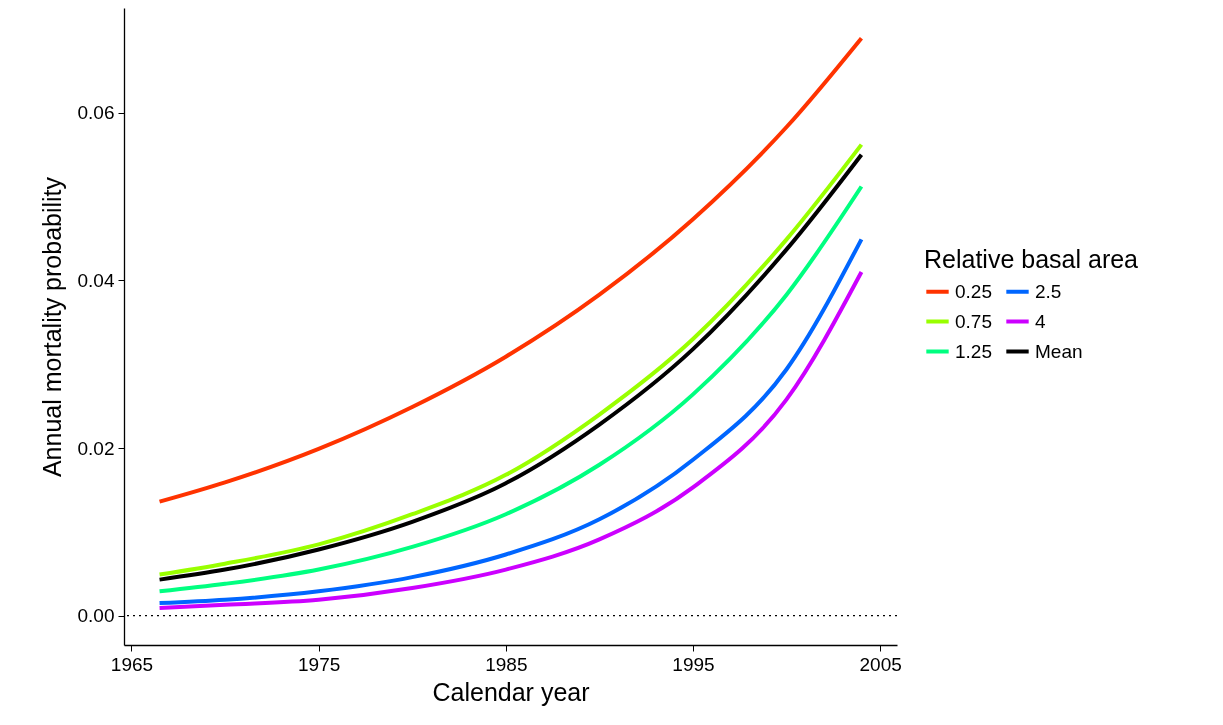 This screenshot has width=1223, height=725. Describe the element at coordinates (693, 664) in the screenshot. I see `x-tick-label: 1995` at that location.